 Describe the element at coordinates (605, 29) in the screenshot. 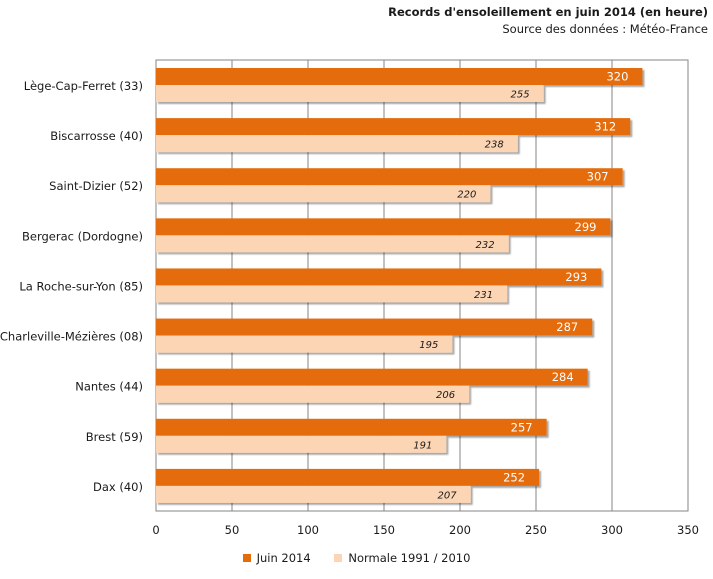

I see `chart-subtitle: Source des données : Météo-France` at that location.